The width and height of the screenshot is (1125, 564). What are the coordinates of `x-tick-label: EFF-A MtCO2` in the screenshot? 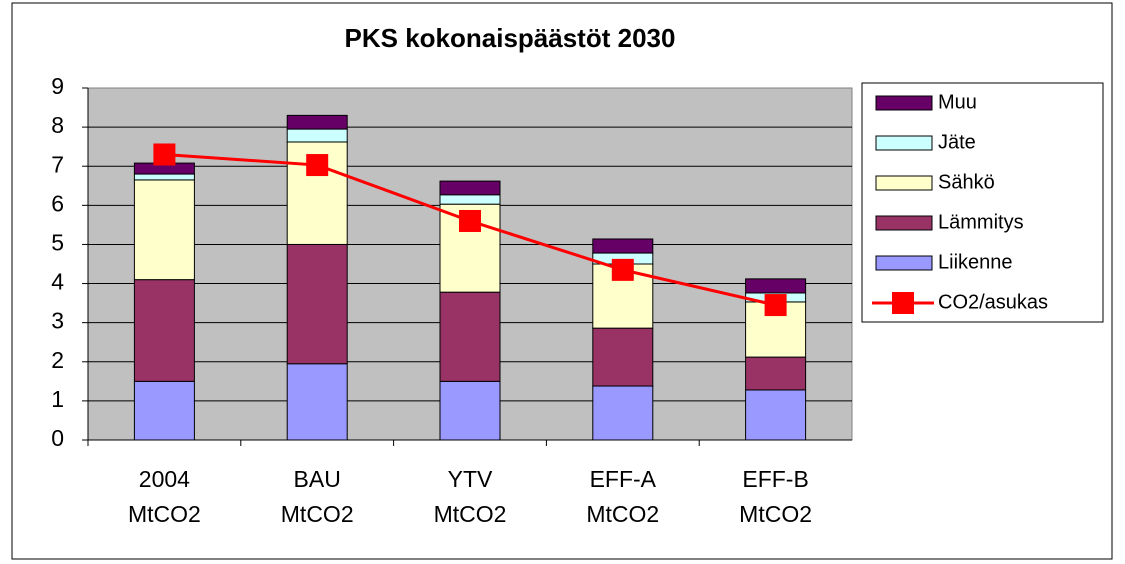 It's located at (623, 496).